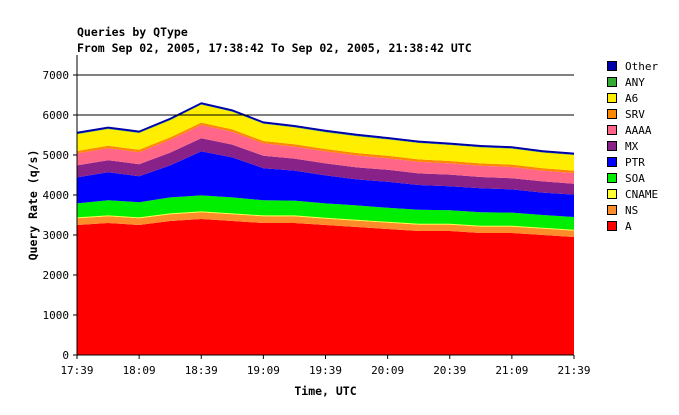 This screenshot has width=679, height=415. Describe the element at coordinates (56, 155) in the screenshot. I see `y-tick-label: 5000` at that location.